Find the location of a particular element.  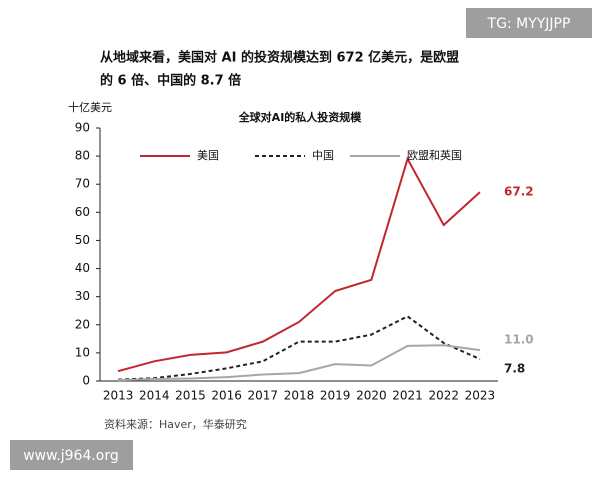

y-tick-label: 50 is located at coordinates (82, 240).